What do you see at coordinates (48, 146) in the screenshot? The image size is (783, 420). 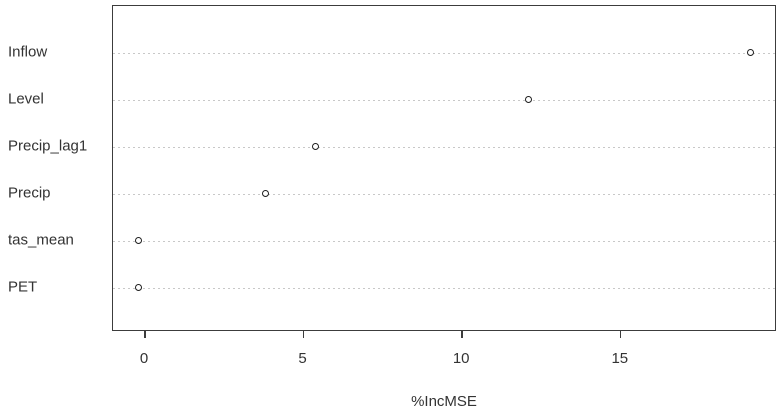 I see `y-axis-label-Precip_lag1: Precip_lag1` at bounding box center [48, 146].